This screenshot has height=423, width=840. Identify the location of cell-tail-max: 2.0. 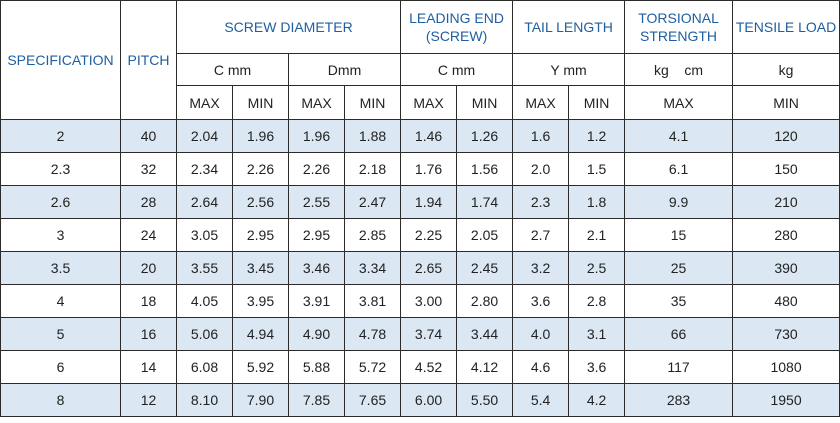
(541, 169).